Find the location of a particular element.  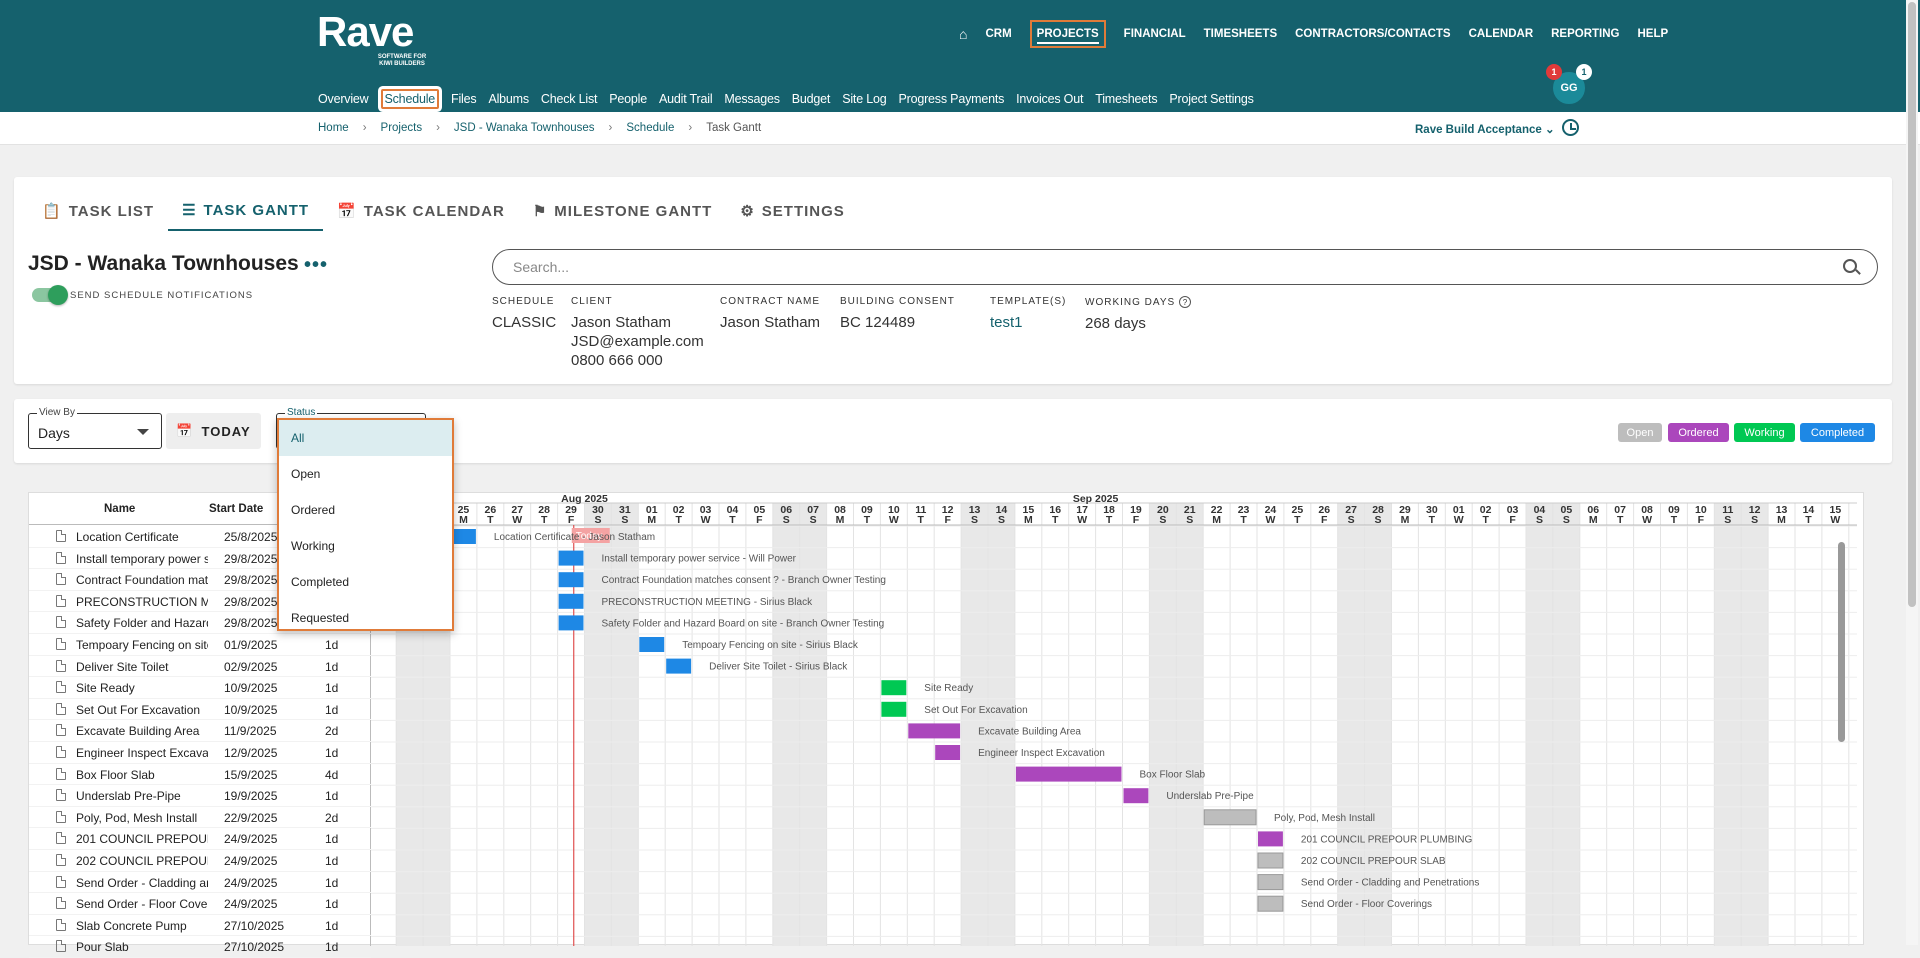

task-bar-label: Deliver Site Toilet - Sirius Black is located at coordinates (778, 667).